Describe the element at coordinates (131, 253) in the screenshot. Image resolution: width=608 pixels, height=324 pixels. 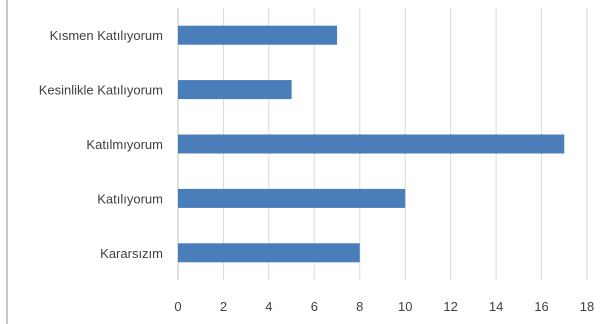
I see `category-label: Kararsızım` at that location.